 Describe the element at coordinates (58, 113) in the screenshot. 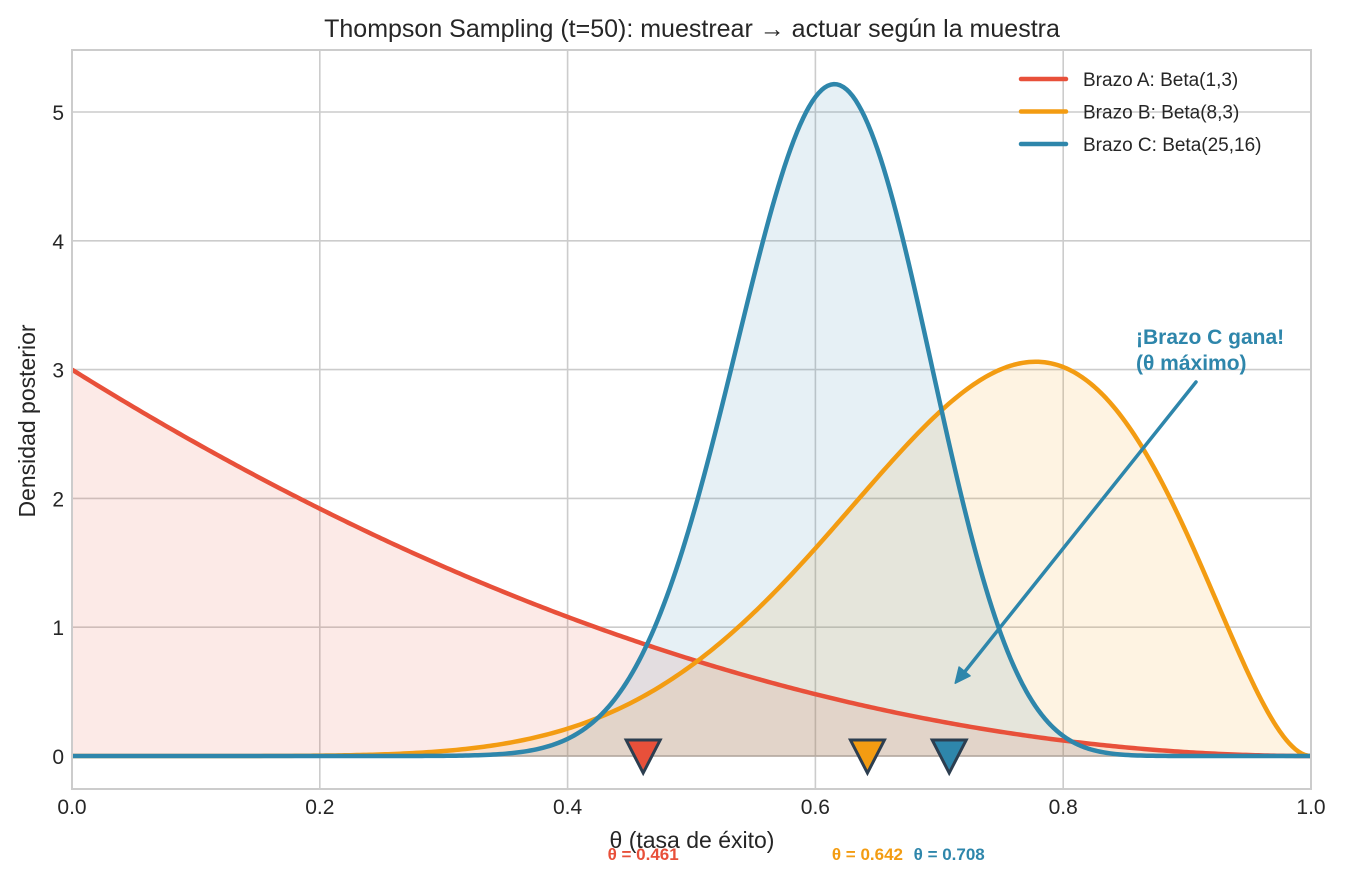

I see `y-tick-label: 5` at that location.